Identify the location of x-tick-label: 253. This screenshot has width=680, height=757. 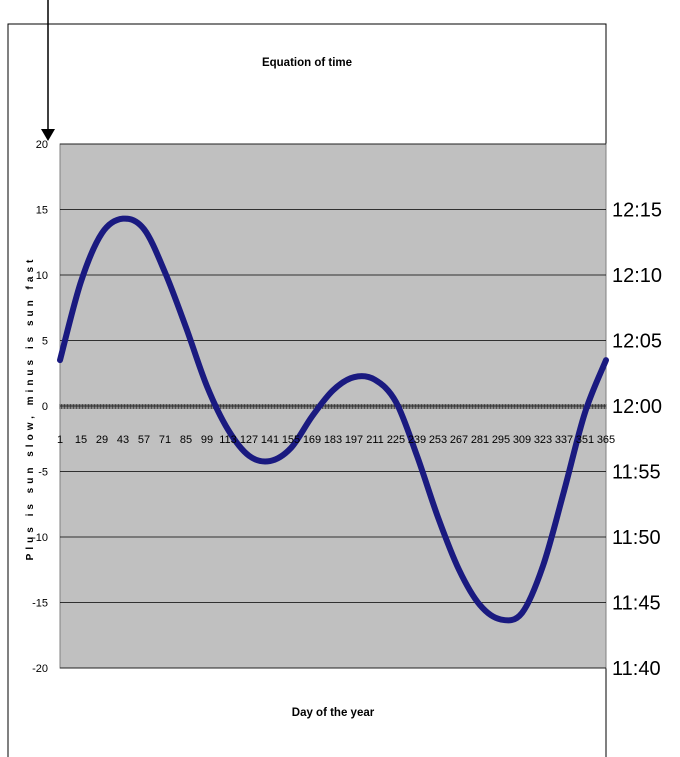
(438, 440).